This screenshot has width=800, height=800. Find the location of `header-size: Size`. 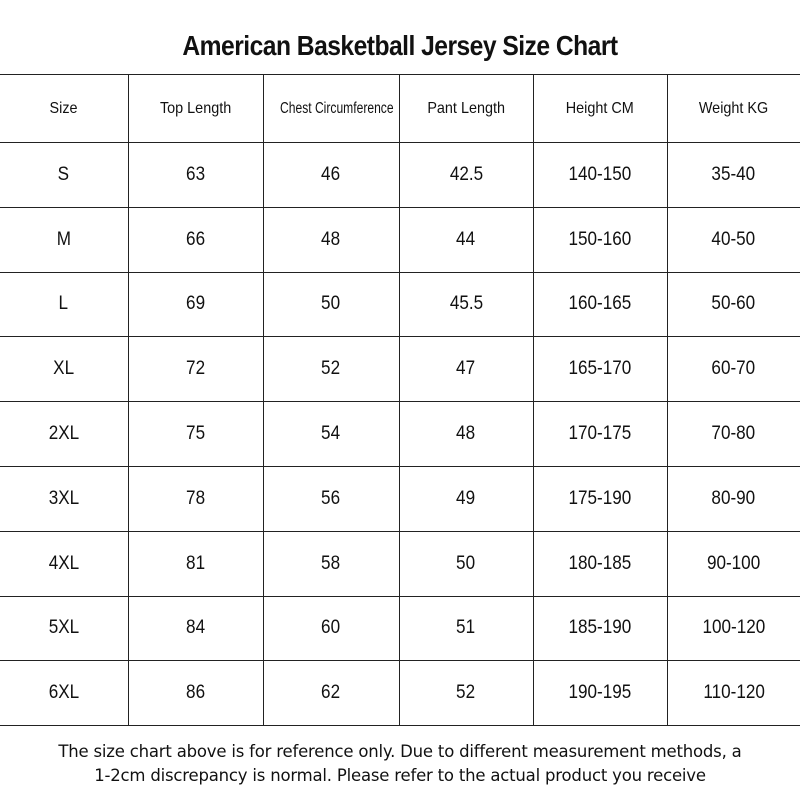

header-size: Size is located at coordinates (64, 108).